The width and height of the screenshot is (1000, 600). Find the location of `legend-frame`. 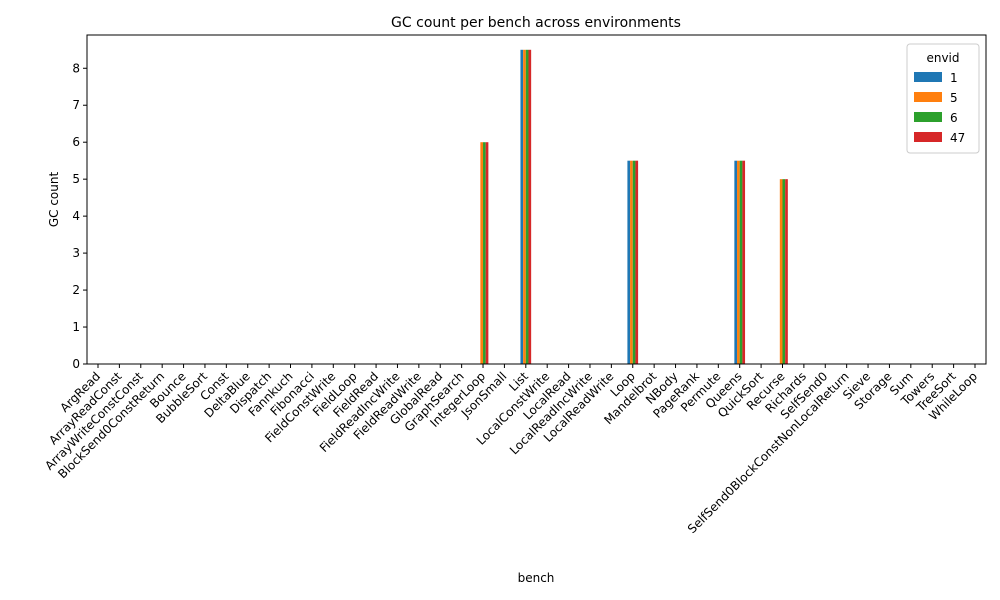

legend-frame is located at coordinates (943, 98).